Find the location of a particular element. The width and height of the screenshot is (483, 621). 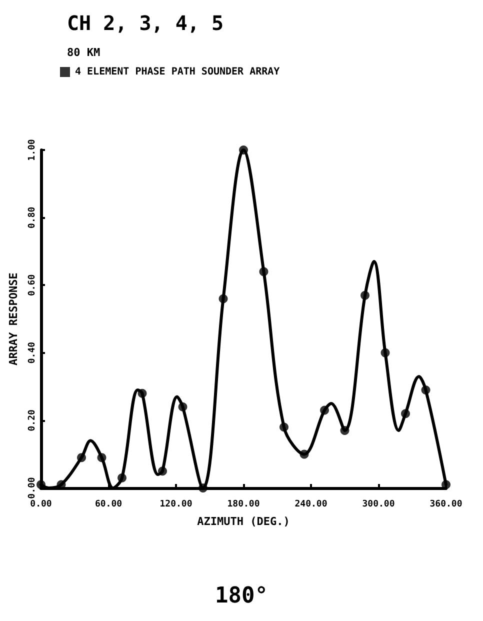

x-axis-title: AZIMUTH (DEG.) is located at coordinates (243, 521).